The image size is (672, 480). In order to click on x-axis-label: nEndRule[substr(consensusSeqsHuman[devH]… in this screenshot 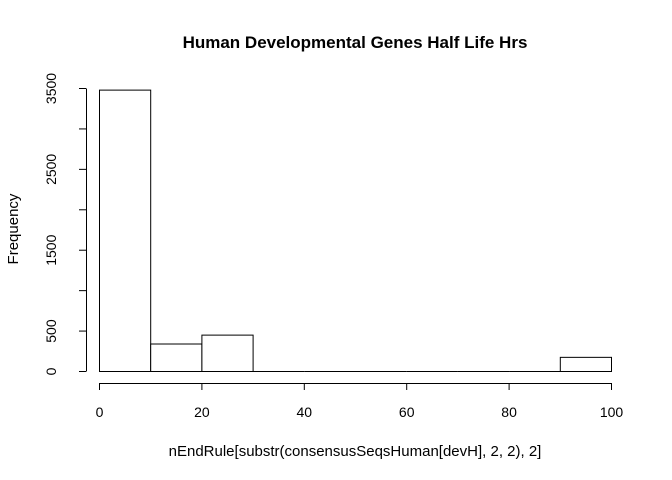, I will do `click(355, 451)`.